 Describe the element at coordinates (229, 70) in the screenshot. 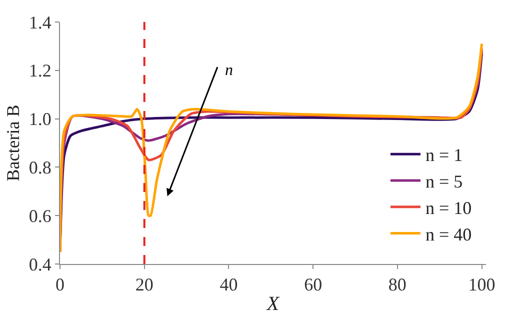

I see `annotation: n` at that location.